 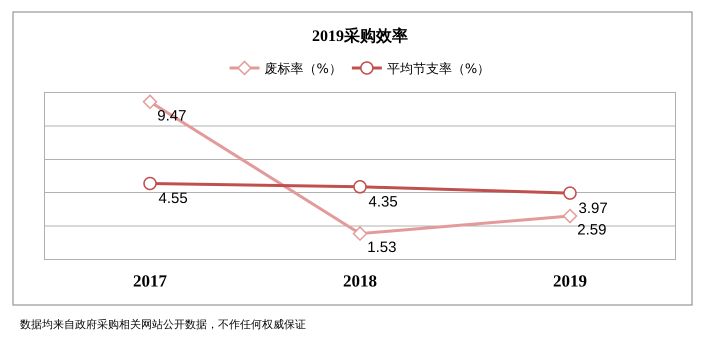 What do you see at coordinates (438, 69) in the screenshot?
I see `legend-label: 平均节支率（%）` at bounding box center [438, 69].